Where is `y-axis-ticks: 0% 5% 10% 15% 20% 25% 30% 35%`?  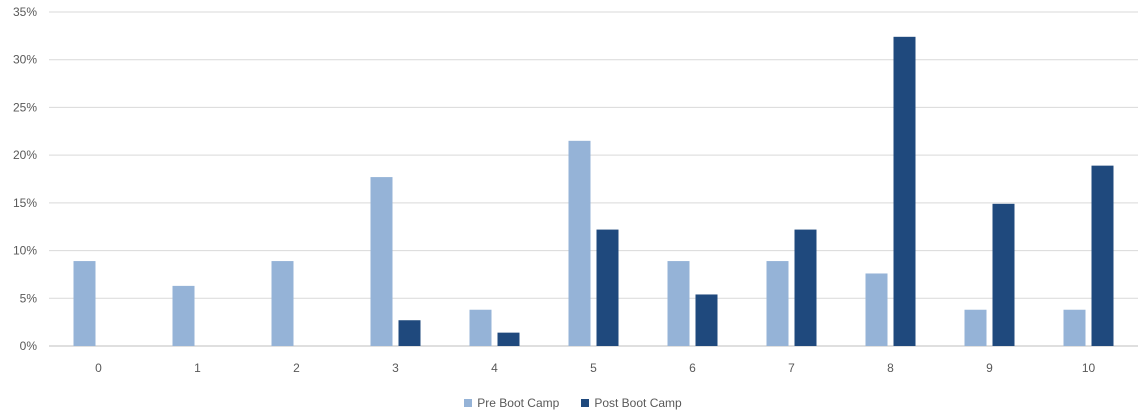
y-axis-ticks: 0% 5% 10% 15% 20% 25% 30% 35% is located at coordinates (25, 179).